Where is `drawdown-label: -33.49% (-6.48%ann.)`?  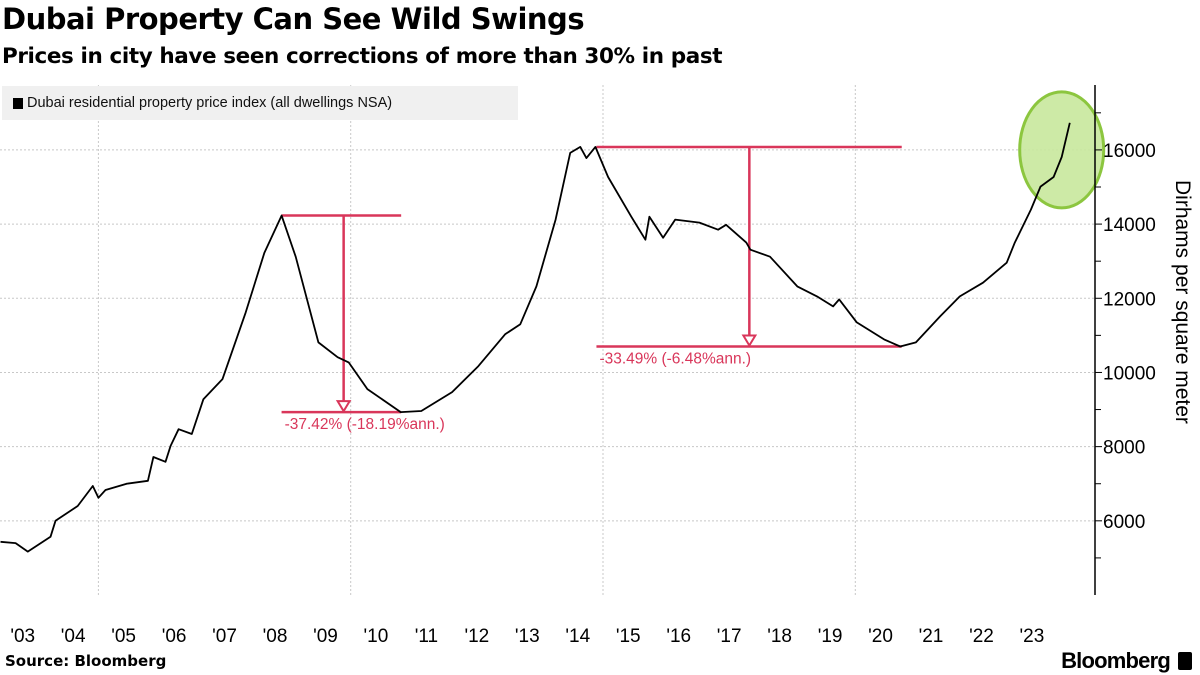 drawdown-label: -33.49% (-6.48%ann.) is located at coordinates (675, 358).